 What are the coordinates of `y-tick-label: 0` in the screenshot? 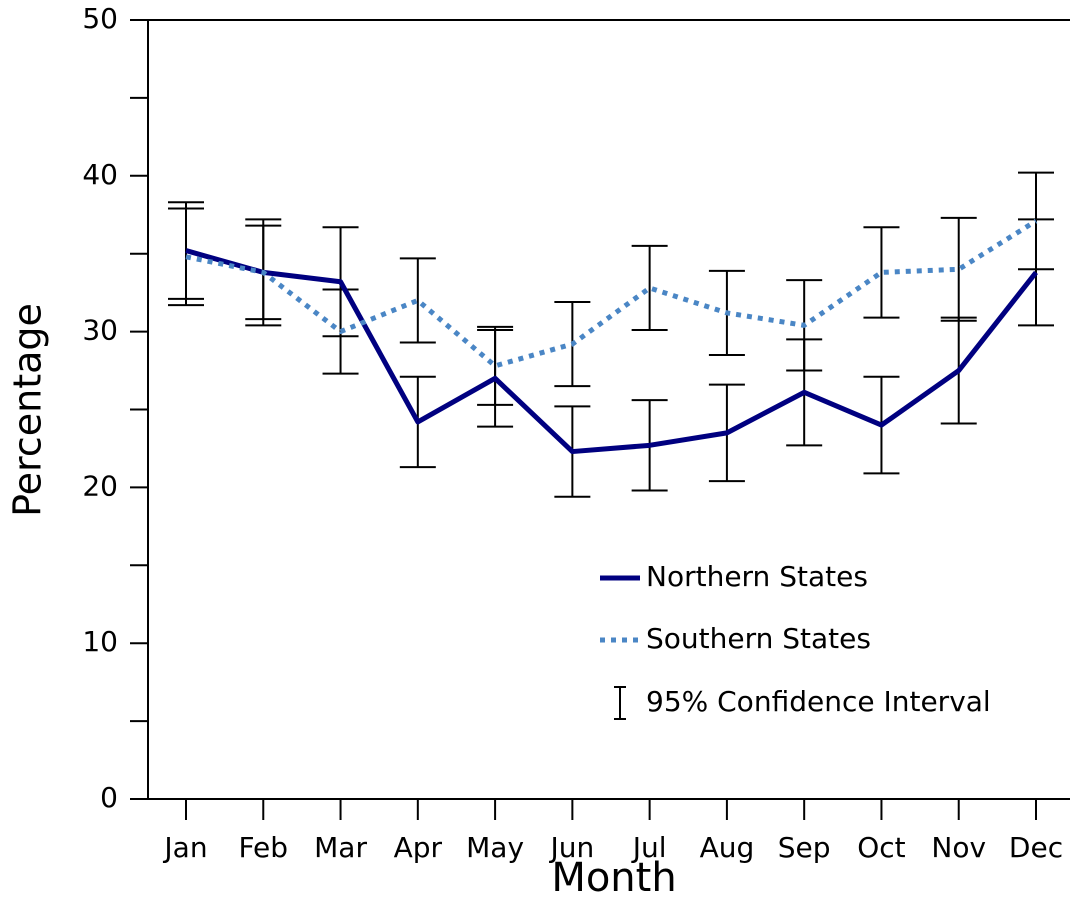 It's located at (109, 797).